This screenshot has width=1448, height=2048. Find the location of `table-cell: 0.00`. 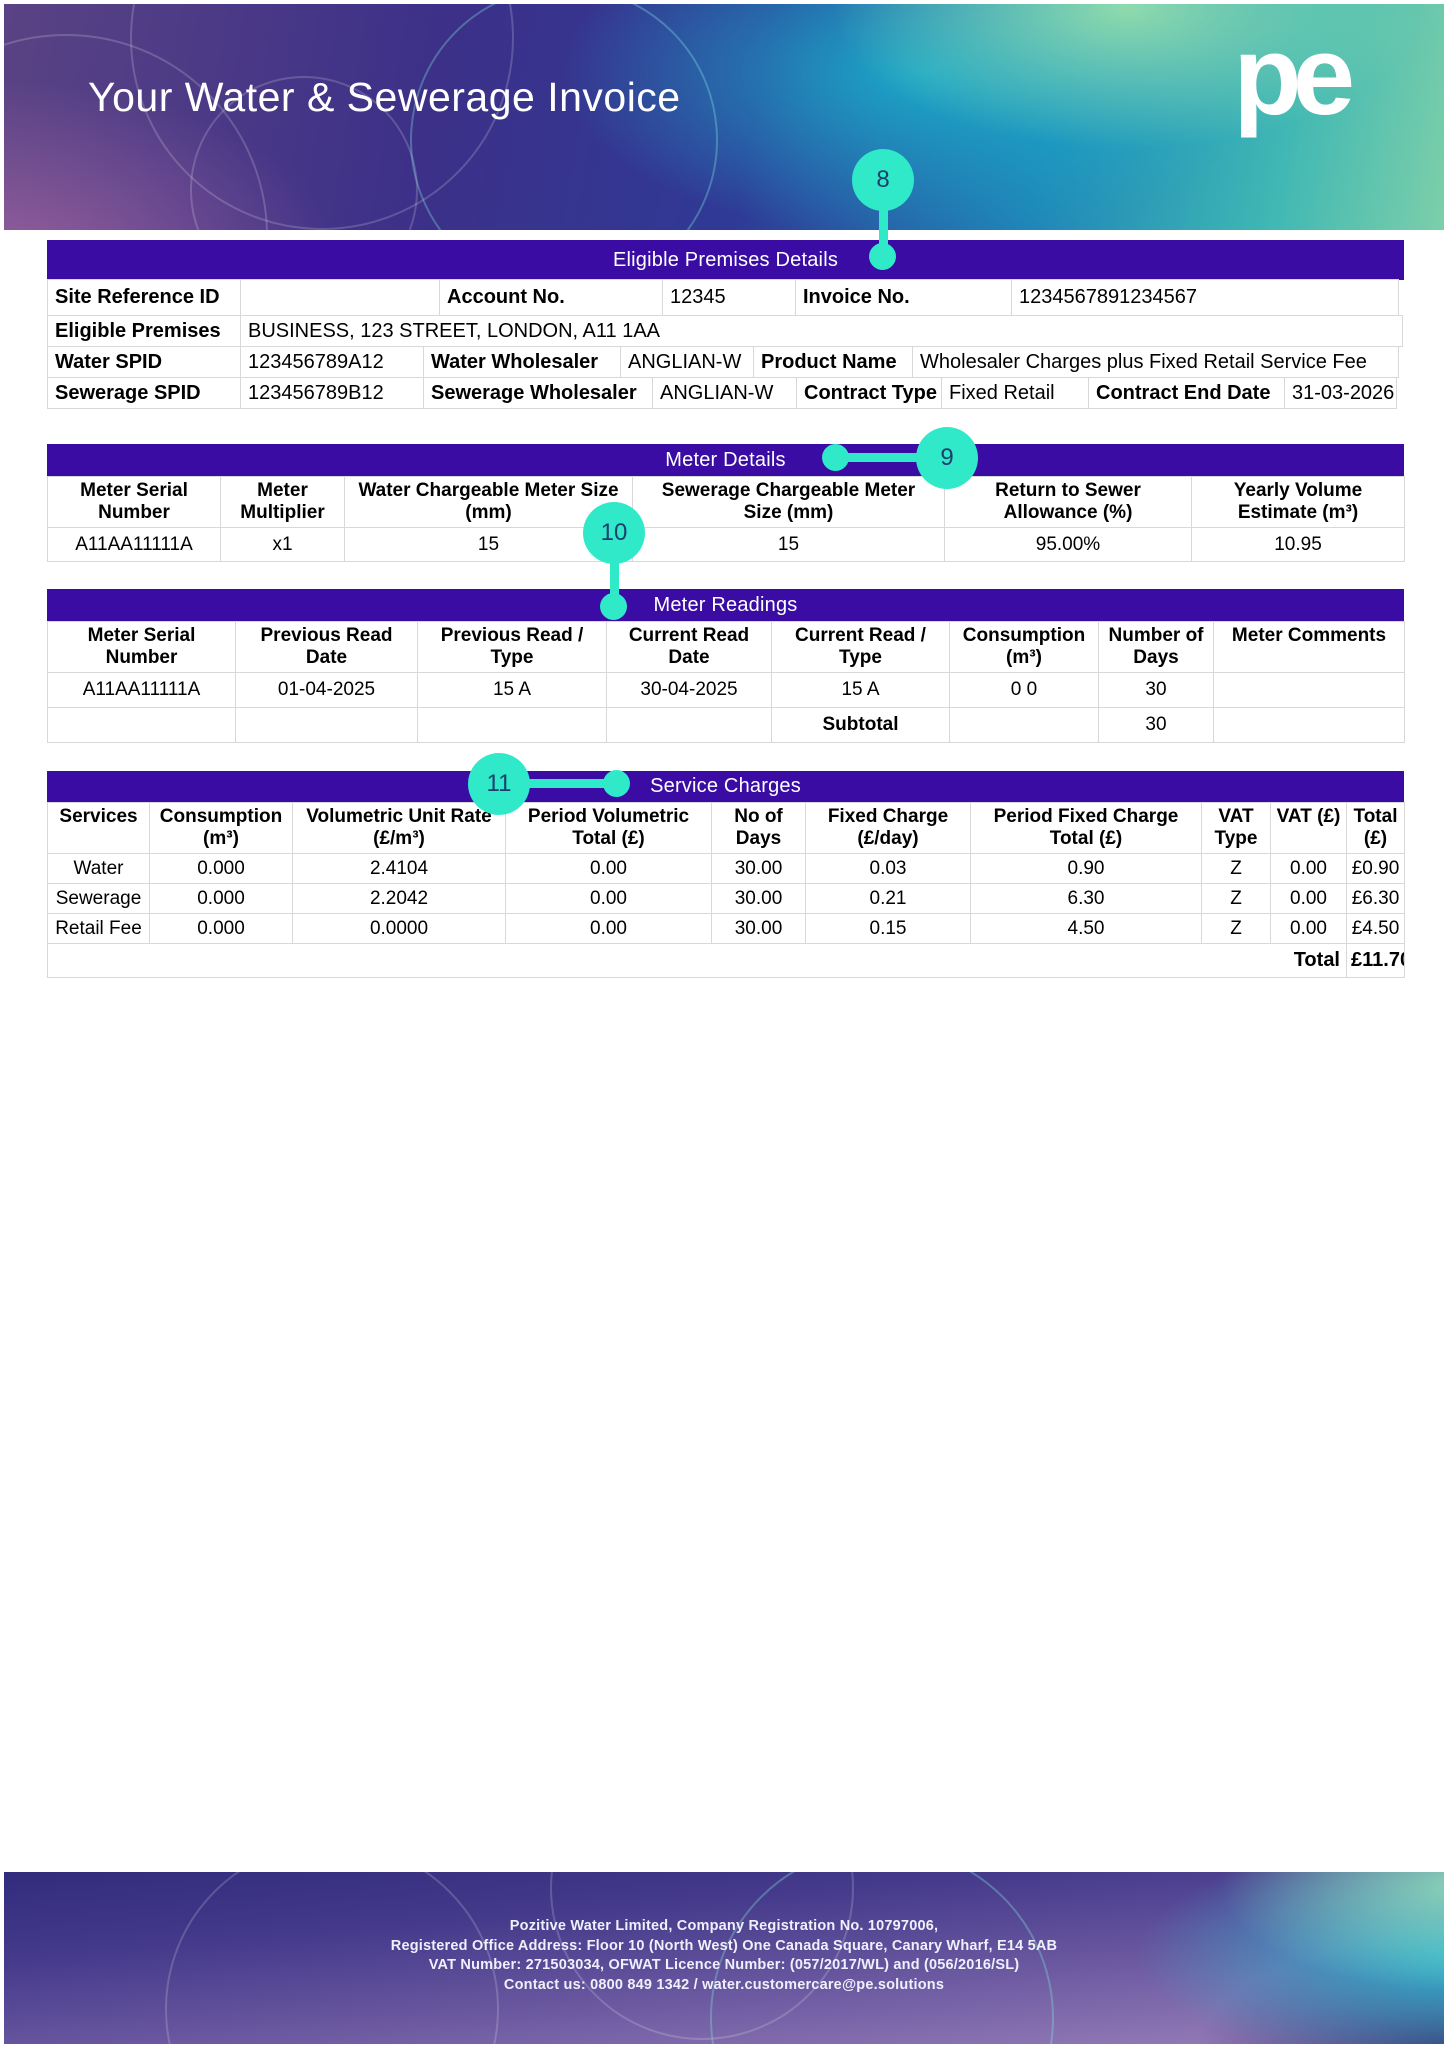

table-cell: 0.00 is located at coordinates (608, 899).